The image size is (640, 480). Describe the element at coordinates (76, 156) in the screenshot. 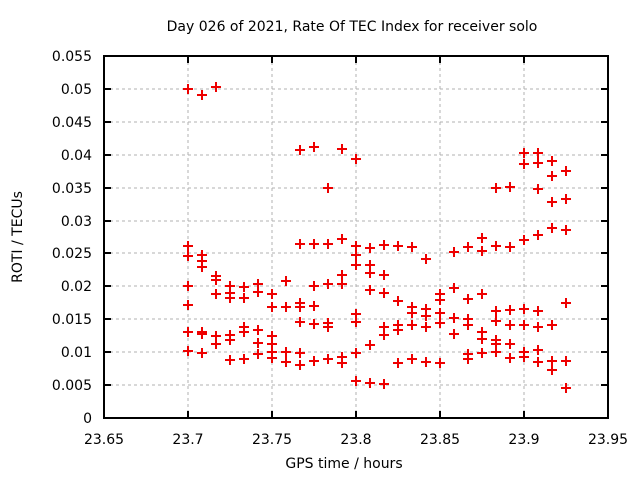

I see `y-tick-label: 0.04` at that location.